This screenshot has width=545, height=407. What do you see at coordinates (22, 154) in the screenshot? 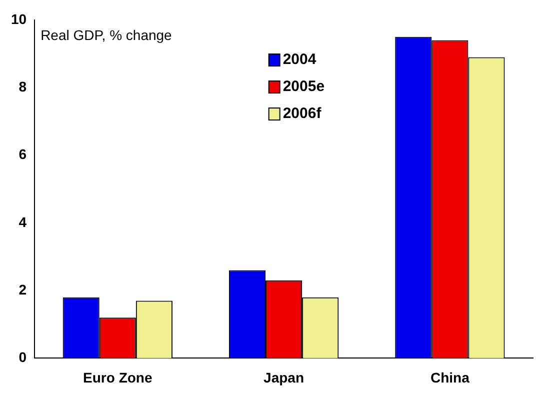
I see `y-tick-label: 6` at bounding box center [22, 154].